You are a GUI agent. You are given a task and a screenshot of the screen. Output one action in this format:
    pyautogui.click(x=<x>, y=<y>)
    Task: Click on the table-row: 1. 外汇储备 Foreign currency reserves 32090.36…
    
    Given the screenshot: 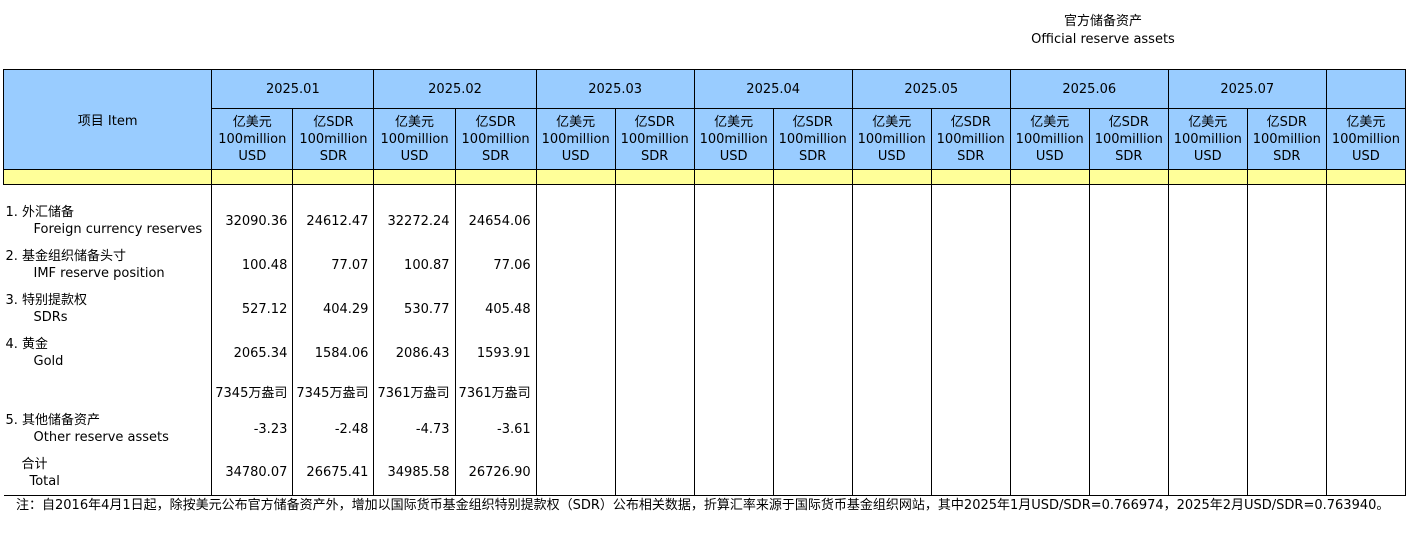 What is the action you would take?
    pyautogui.click(x=704, y=221)
    